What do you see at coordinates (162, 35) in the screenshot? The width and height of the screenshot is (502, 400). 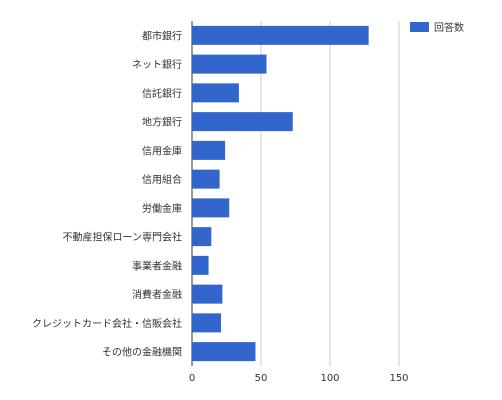 I see `category-label: 都市銀行` at bounding box center [162, 35].